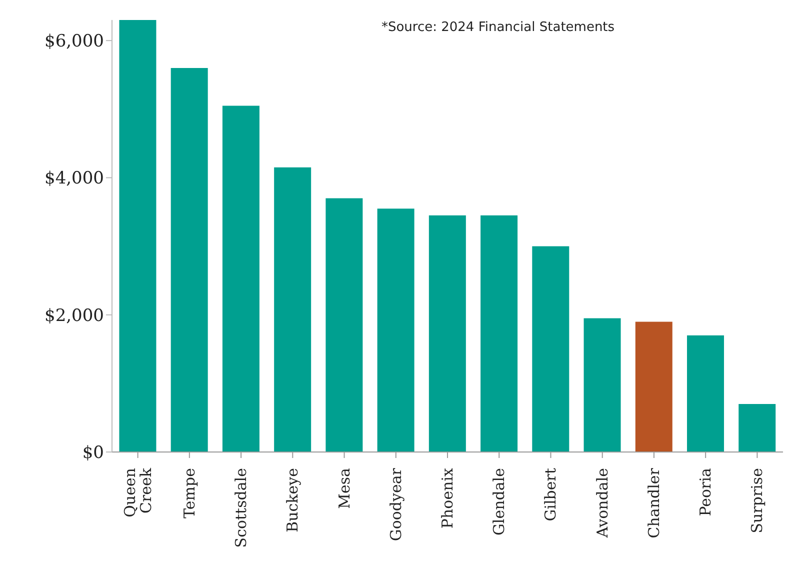  Describe the element at coordinates (602, 503) in the screenshot. I see `x-tick-label: Avondale` at that location.